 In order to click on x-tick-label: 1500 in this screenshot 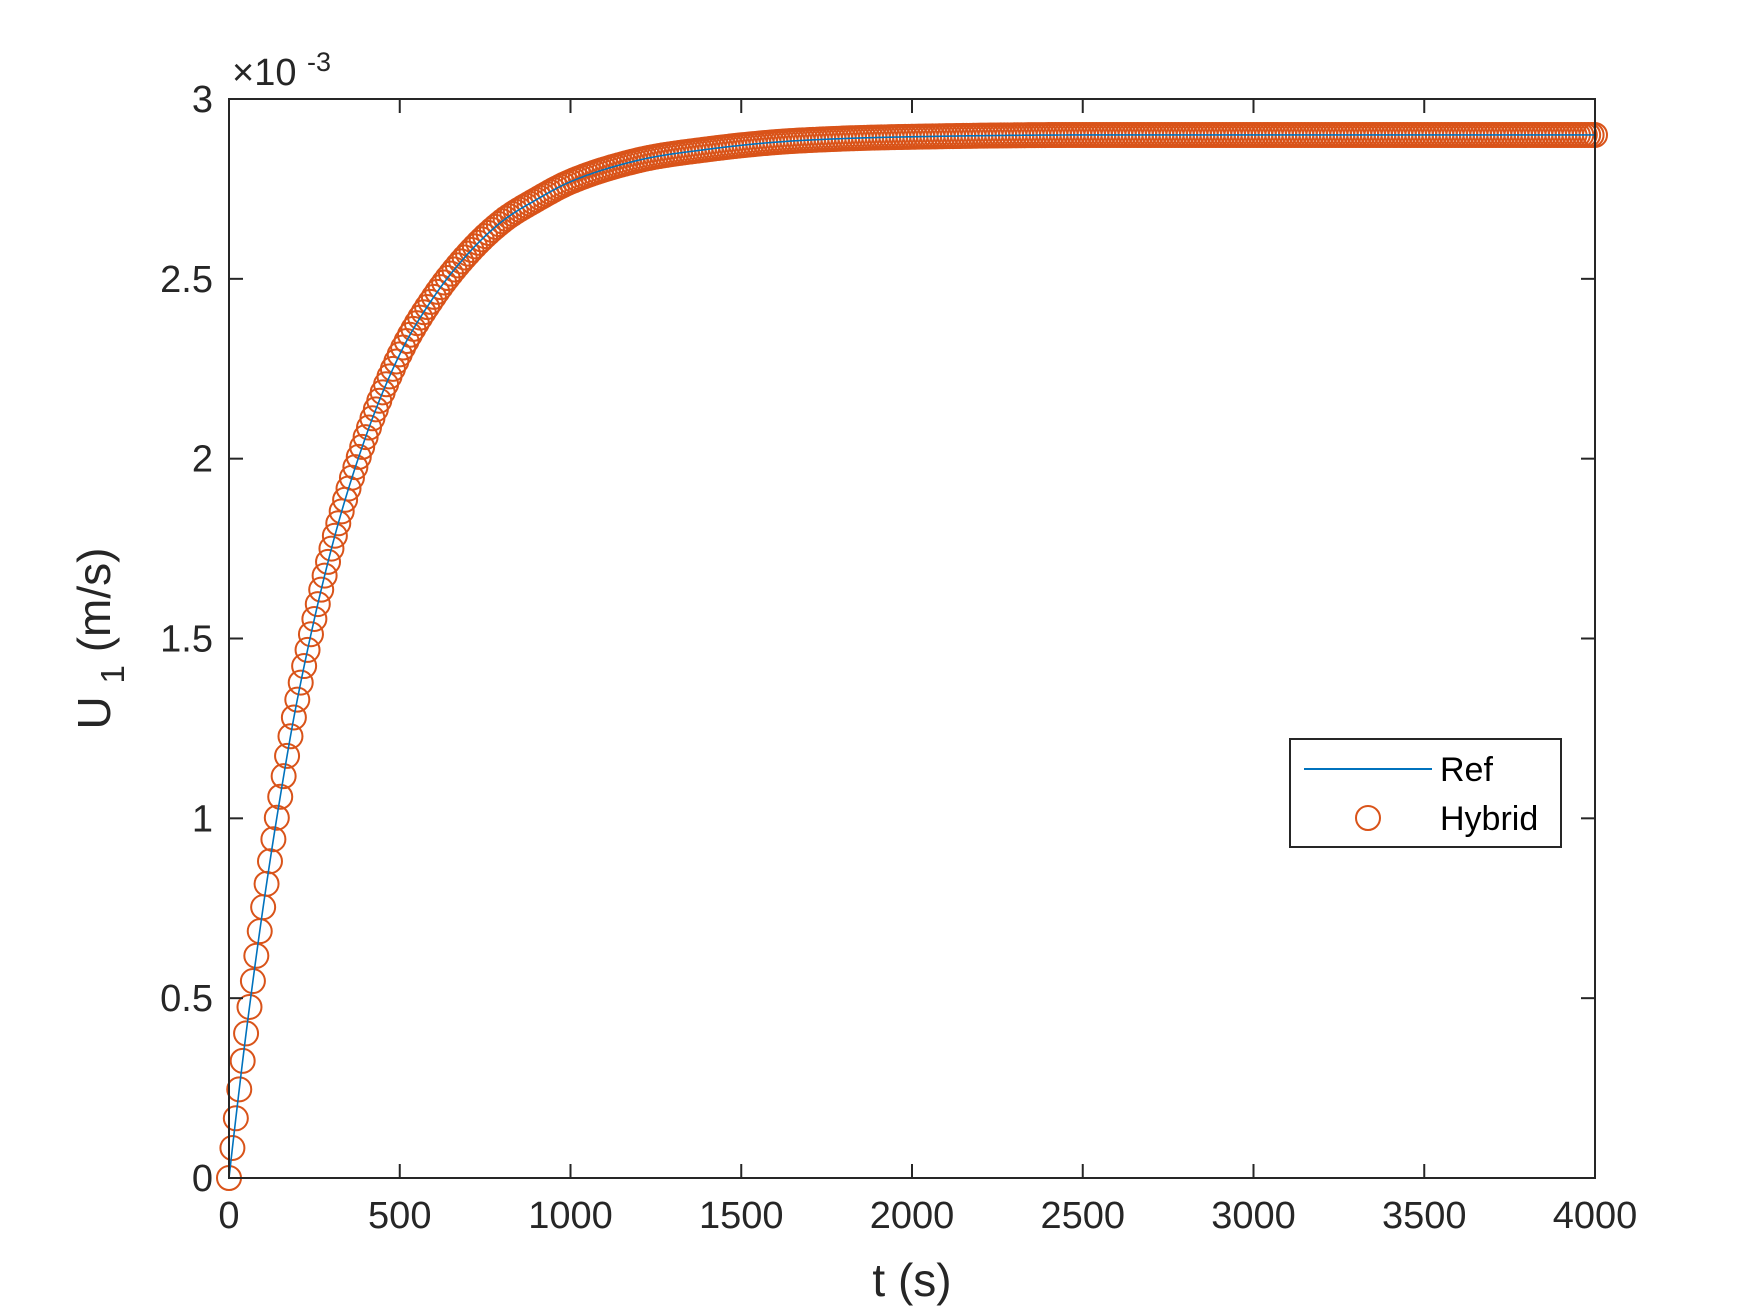, I will do `click(741, 1216)`.